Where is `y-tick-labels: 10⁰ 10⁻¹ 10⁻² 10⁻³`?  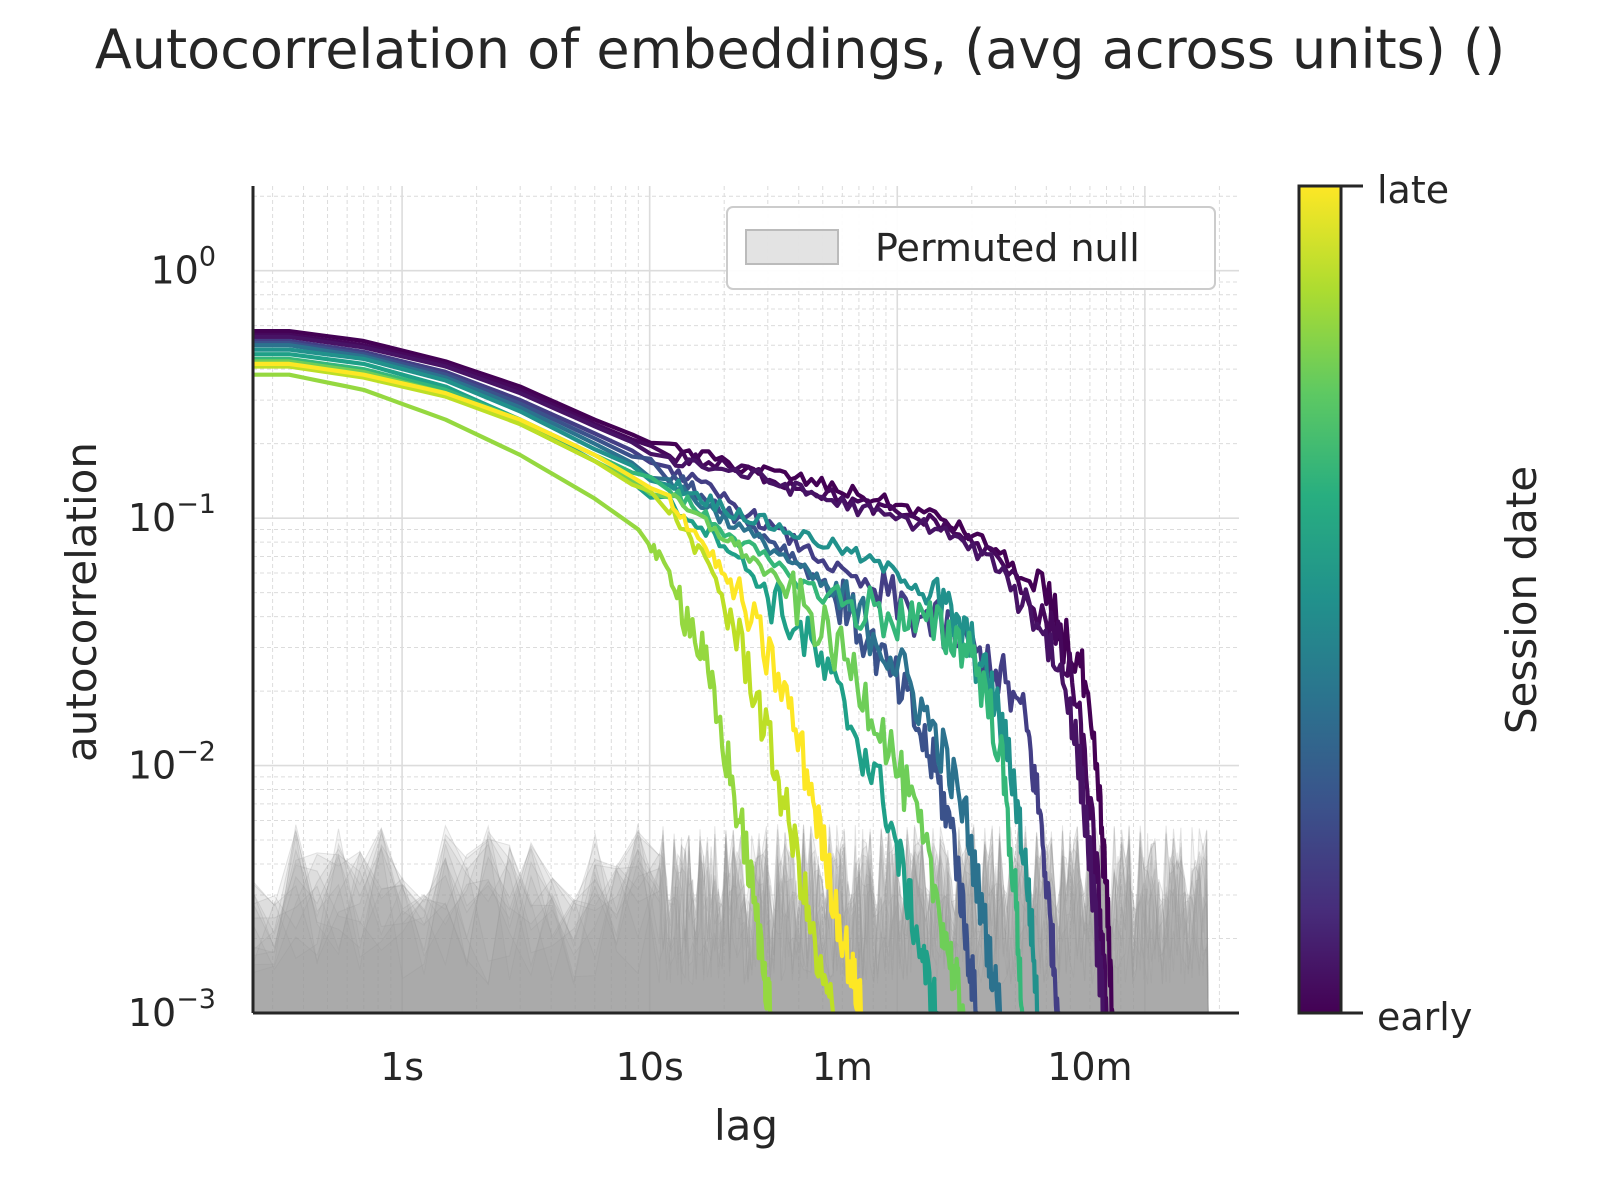 y-tick-labels: 10⁰ 10⁻¹ 10⁻² 10⁻³ is located at coordinates (172, 638).